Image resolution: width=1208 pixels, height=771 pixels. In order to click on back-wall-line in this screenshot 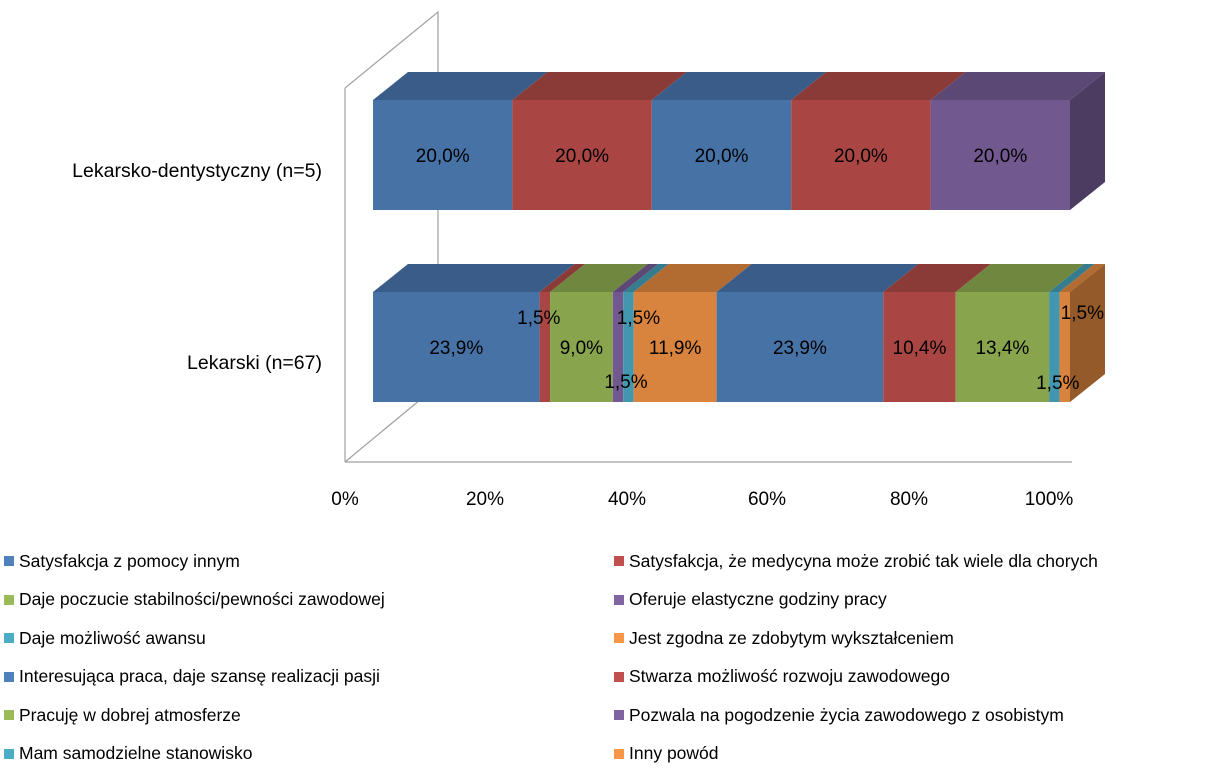, I will do `click(391, 197)`.